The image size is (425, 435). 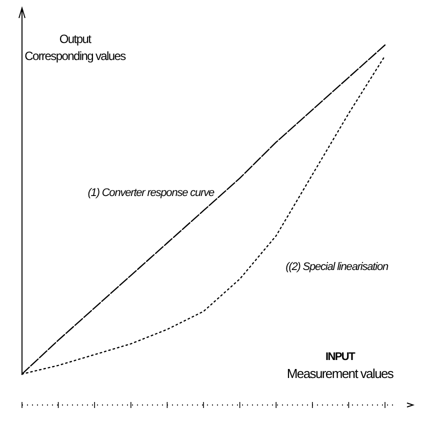 What do you see at coordinates (340, 366) in the screenshot?
I see `x-axis-title: INPUT Measurement values` at bounding box center [340, 366].